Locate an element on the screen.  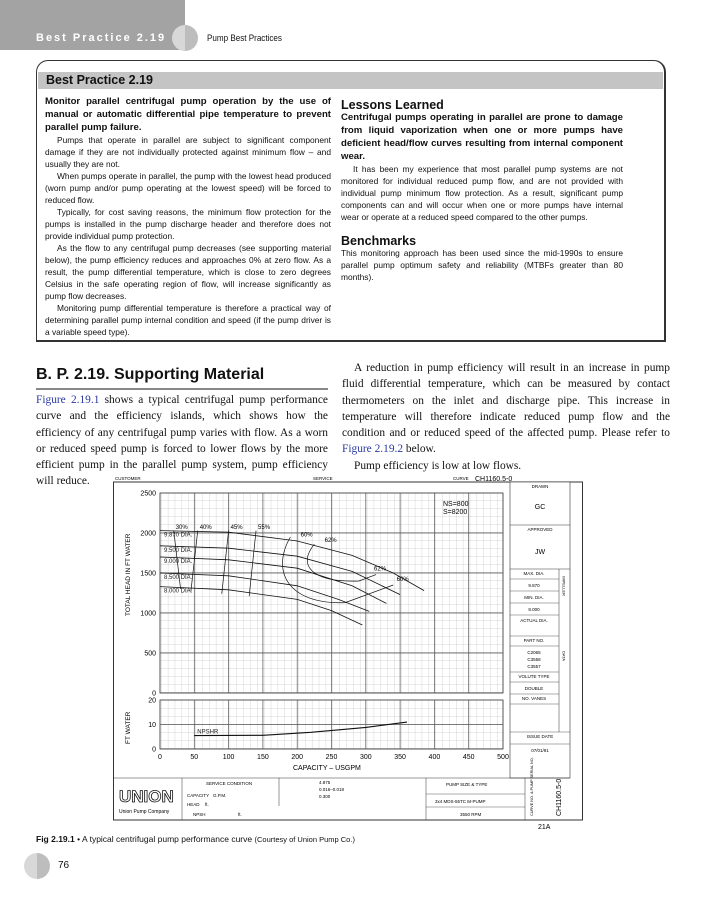
max-sphere-value: 0.300 is located at coordinates (325, 796).